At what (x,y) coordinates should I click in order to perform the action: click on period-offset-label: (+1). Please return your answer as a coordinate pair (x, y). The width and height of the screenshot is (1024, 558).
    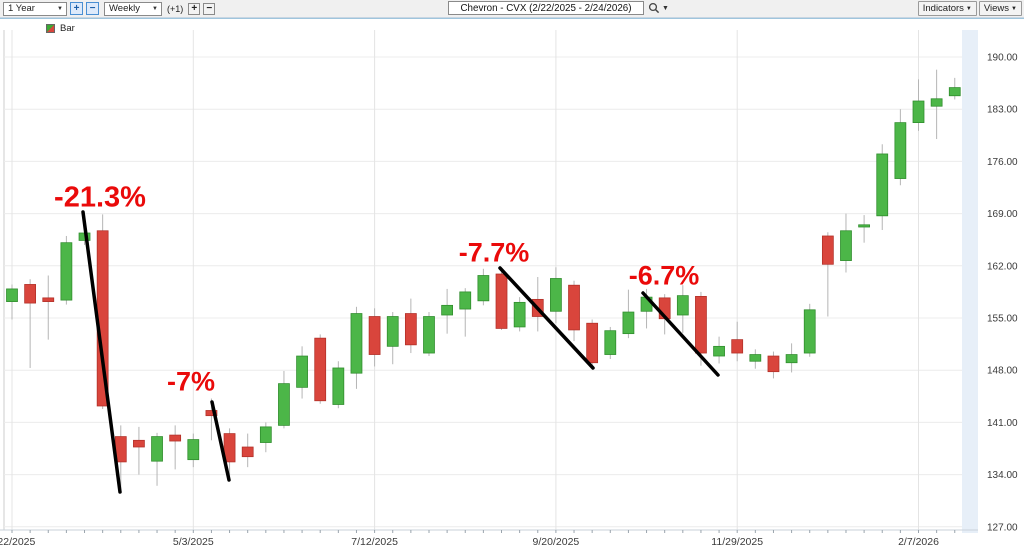
    Looking at the image, I should click on (175, 8).